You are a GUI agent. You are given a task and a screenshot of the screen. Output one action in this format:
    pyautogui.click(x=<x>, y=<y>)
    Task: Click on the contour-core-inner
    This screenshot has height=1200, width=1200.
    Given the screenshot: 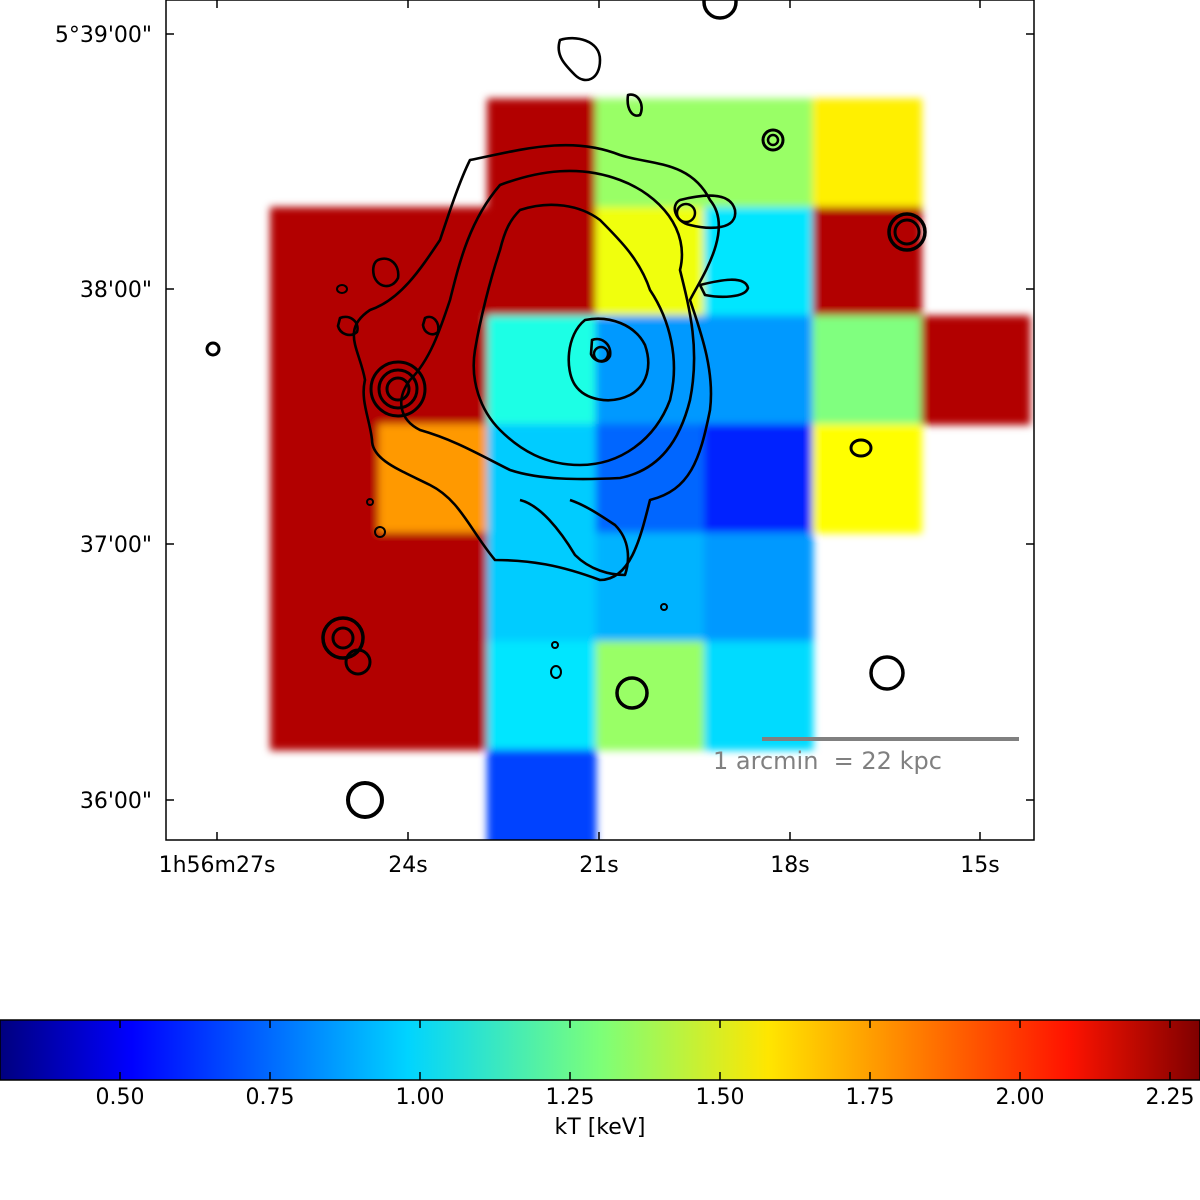 What is the action you would take?
    pyautogui.click(x=600, y=350)
    